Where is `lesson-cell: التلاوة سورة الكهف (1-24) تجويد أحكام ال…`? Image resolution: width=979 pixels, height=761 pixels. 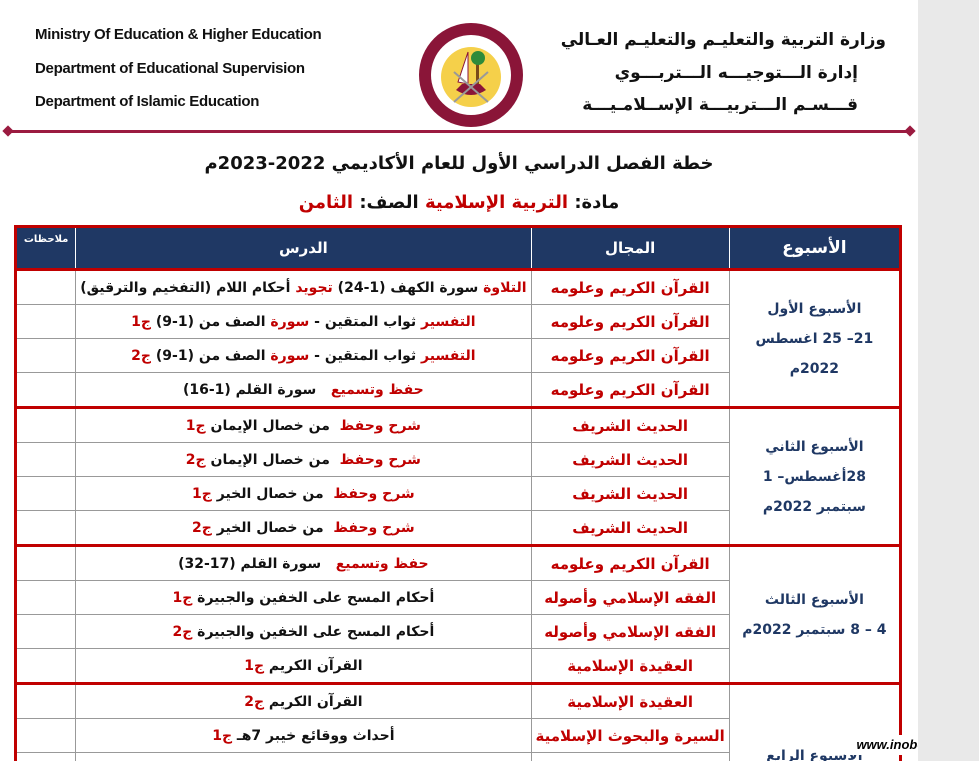 lesson-cell: التلاوة سورة الكهف (1-24) تجويد أحكام ال… is located at coordinates (303, 286).